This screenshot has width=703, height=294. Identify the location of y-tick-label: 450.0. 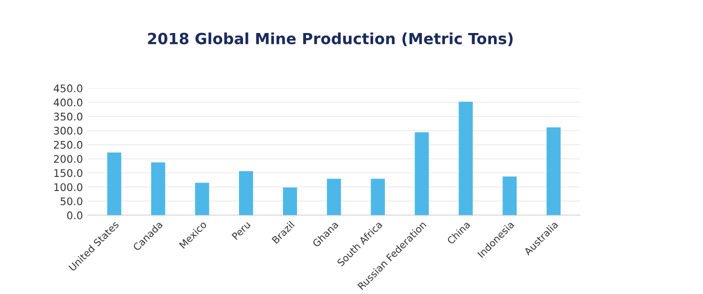
(68, 88).